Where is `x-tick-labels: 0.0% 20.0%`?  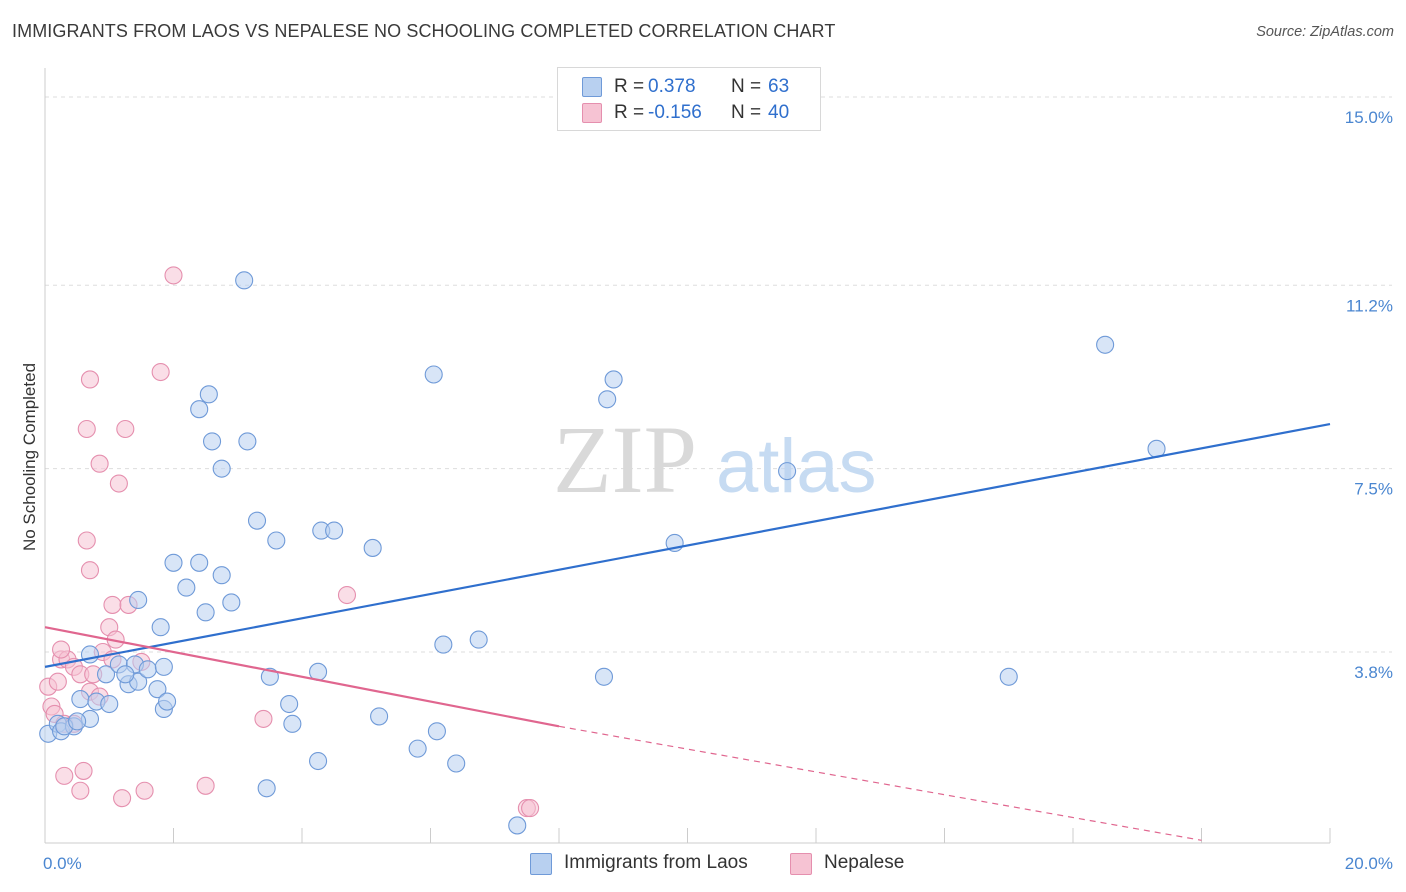
x-tick-labels: 0.0% 20.0% is located at coordinates (718, 863).